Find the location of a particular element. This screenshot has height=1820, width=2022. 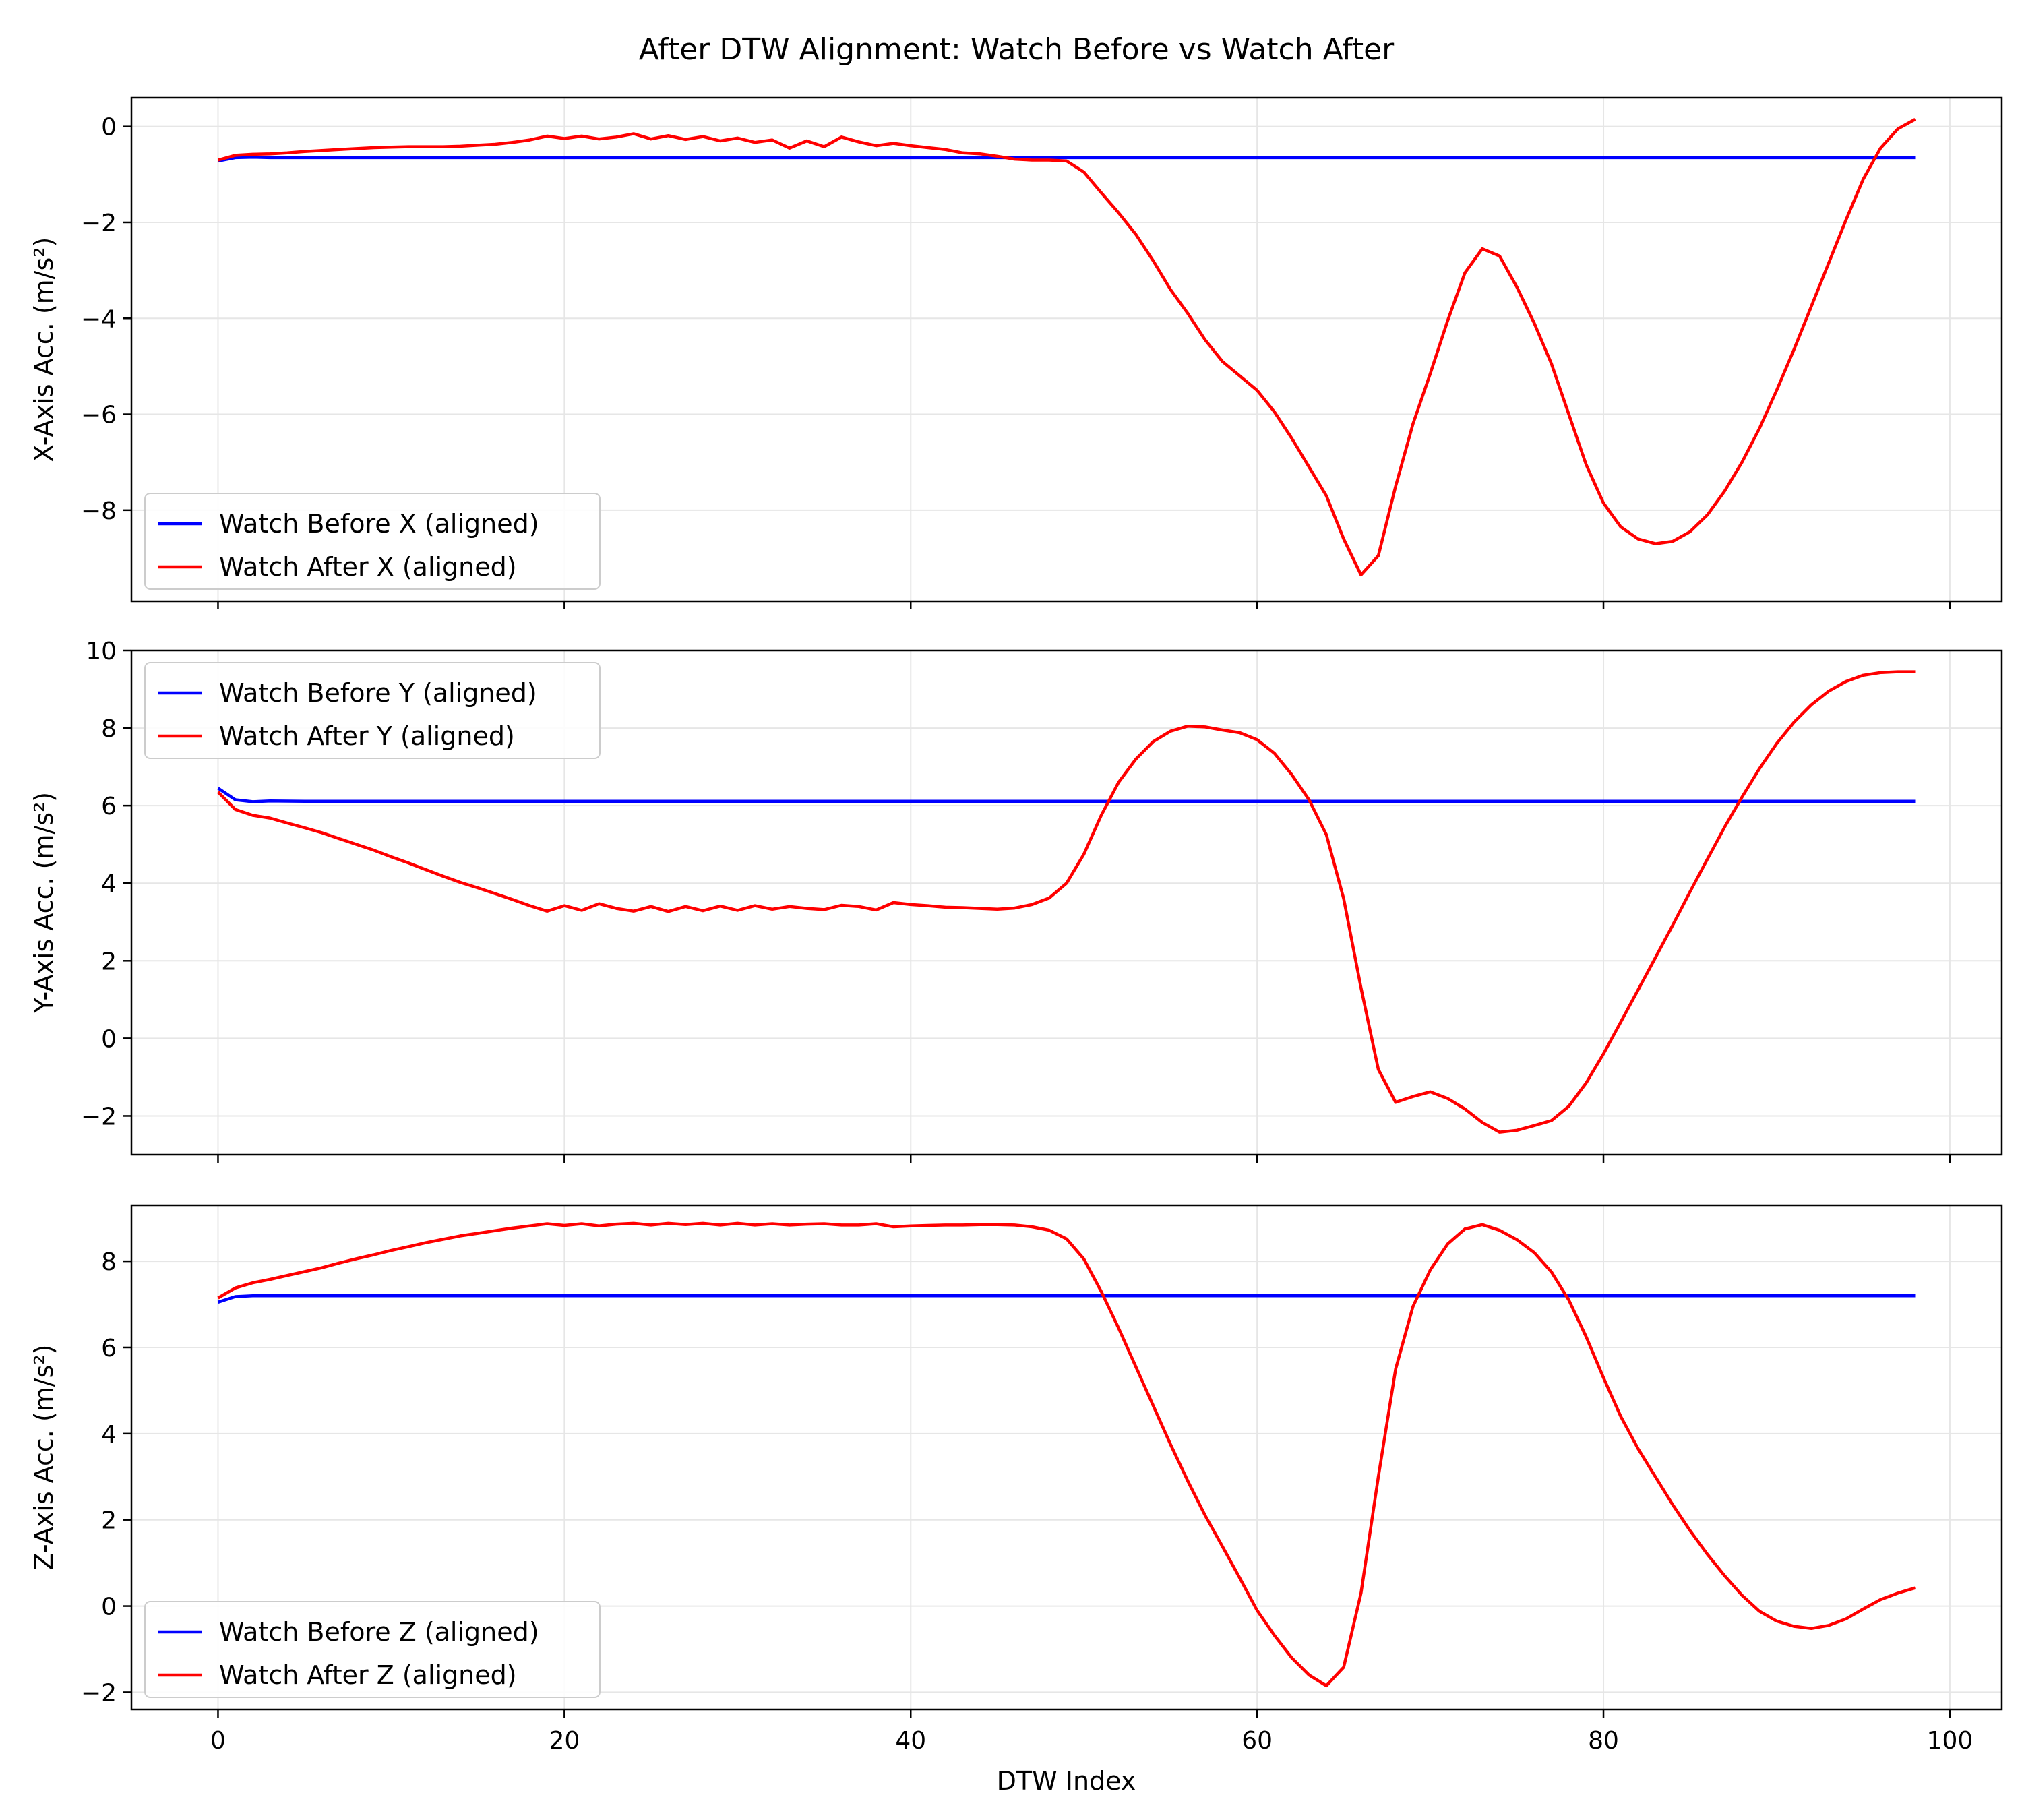

y-tick-label: −4 is located at coordinates (99, 319).